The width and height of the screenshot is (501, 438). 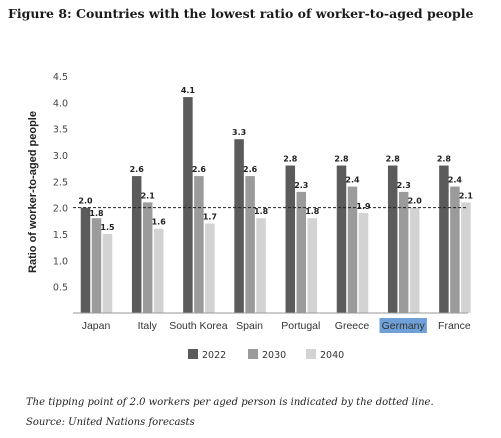 I want to click on bar-south-korea-2040, so click(x=210, y=268).